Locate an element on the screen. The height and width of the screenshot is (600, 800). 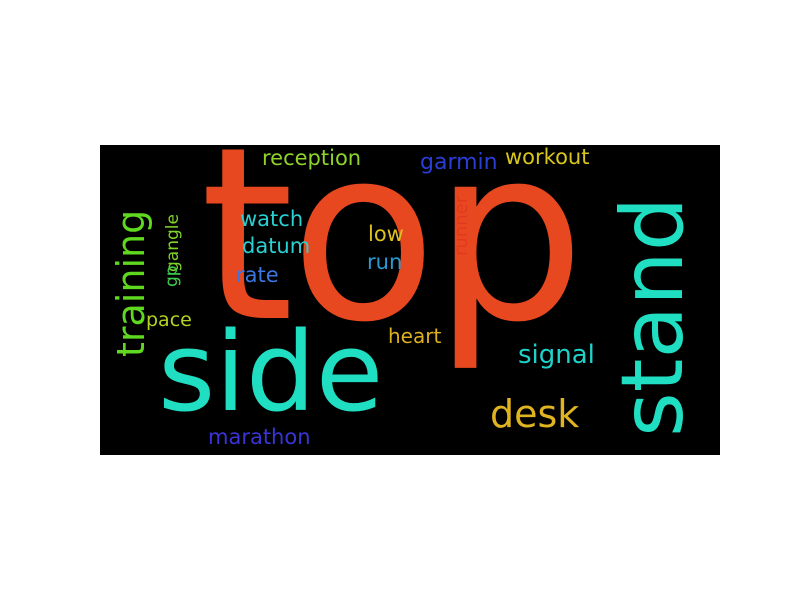
word-gp: gp is located at coordinates (172, 276).